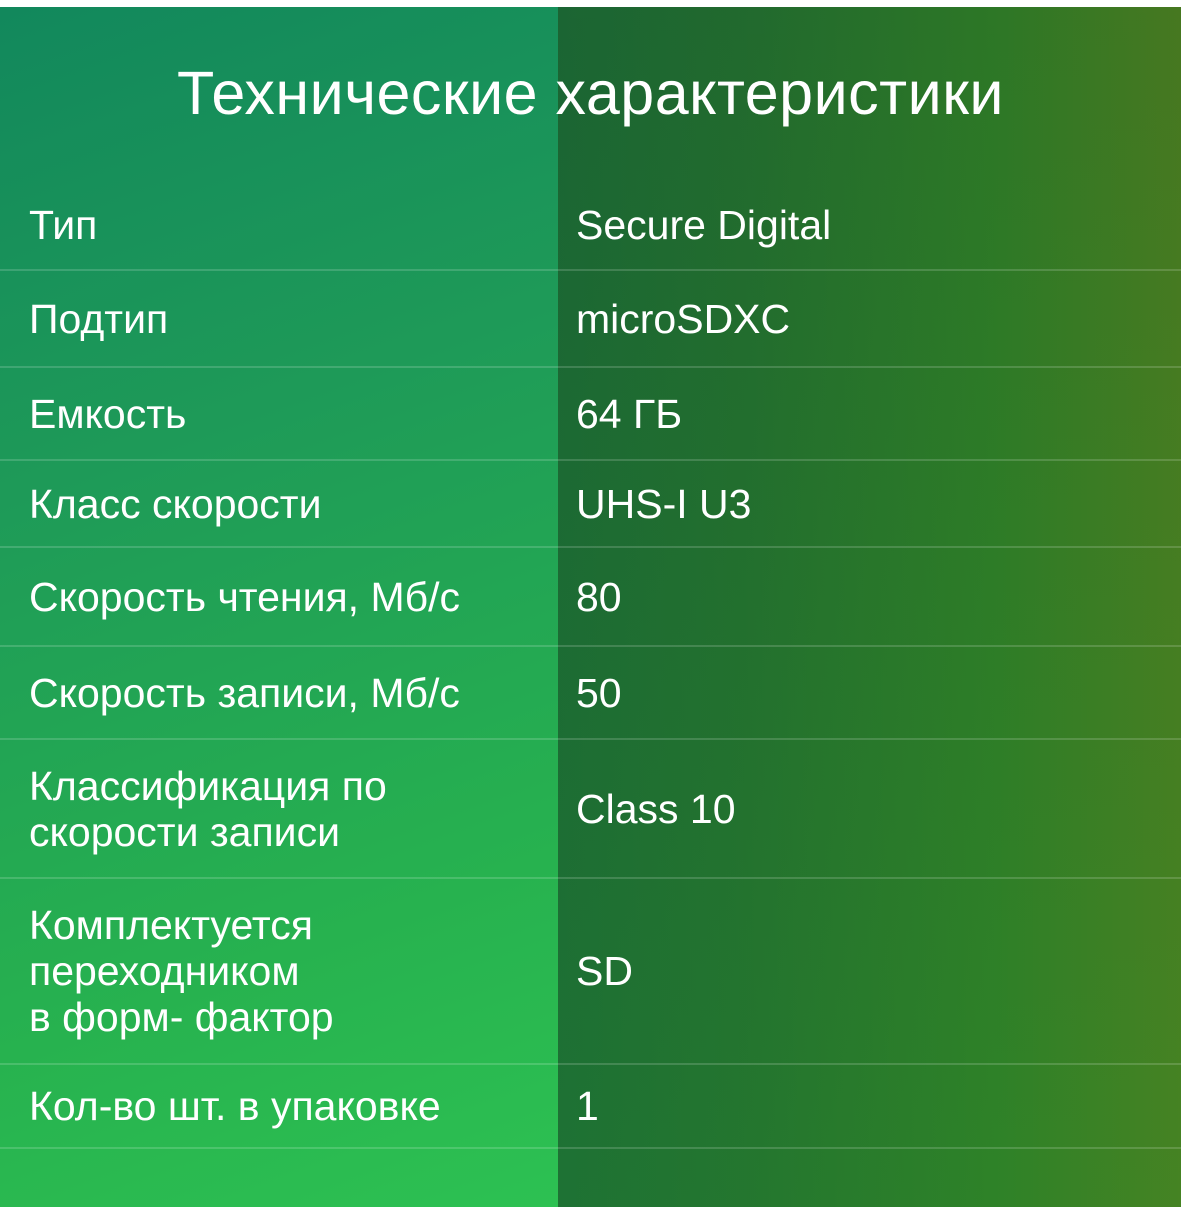 Image resolution: width=1181 pixels, height=1207 pixels. Describe the element at coordinates (604, 971) in the screenshot. I see `spec-value: SD` at that location.